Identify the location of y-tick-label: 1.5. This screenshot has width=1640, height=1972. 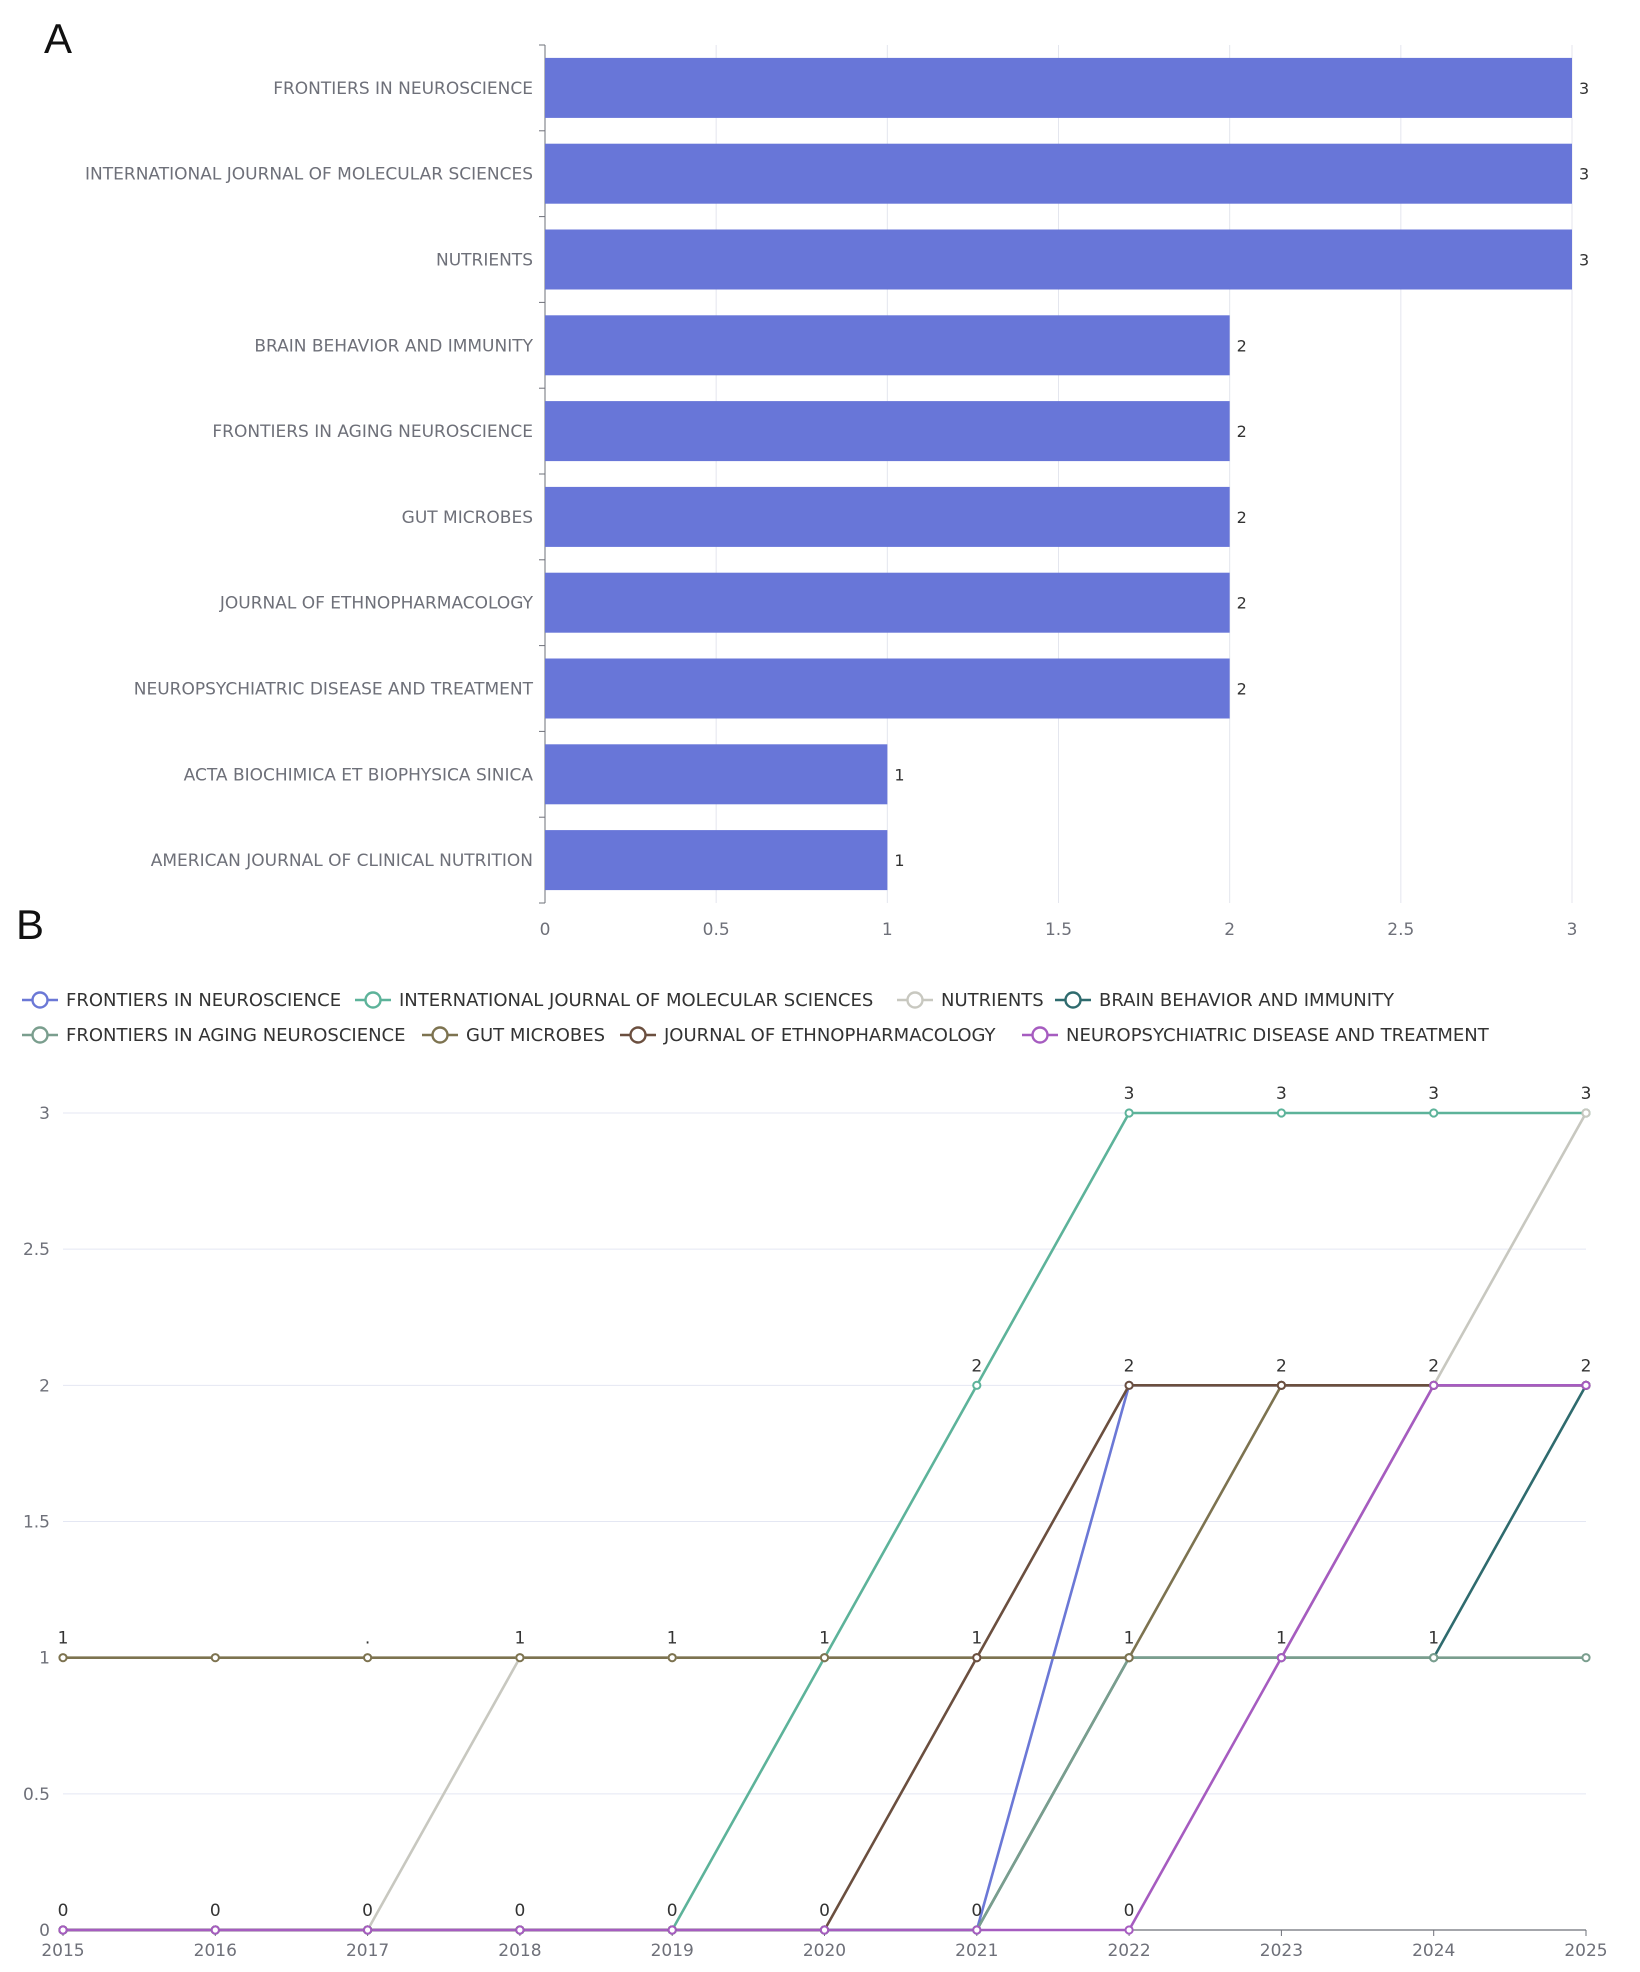
(36, 1523).